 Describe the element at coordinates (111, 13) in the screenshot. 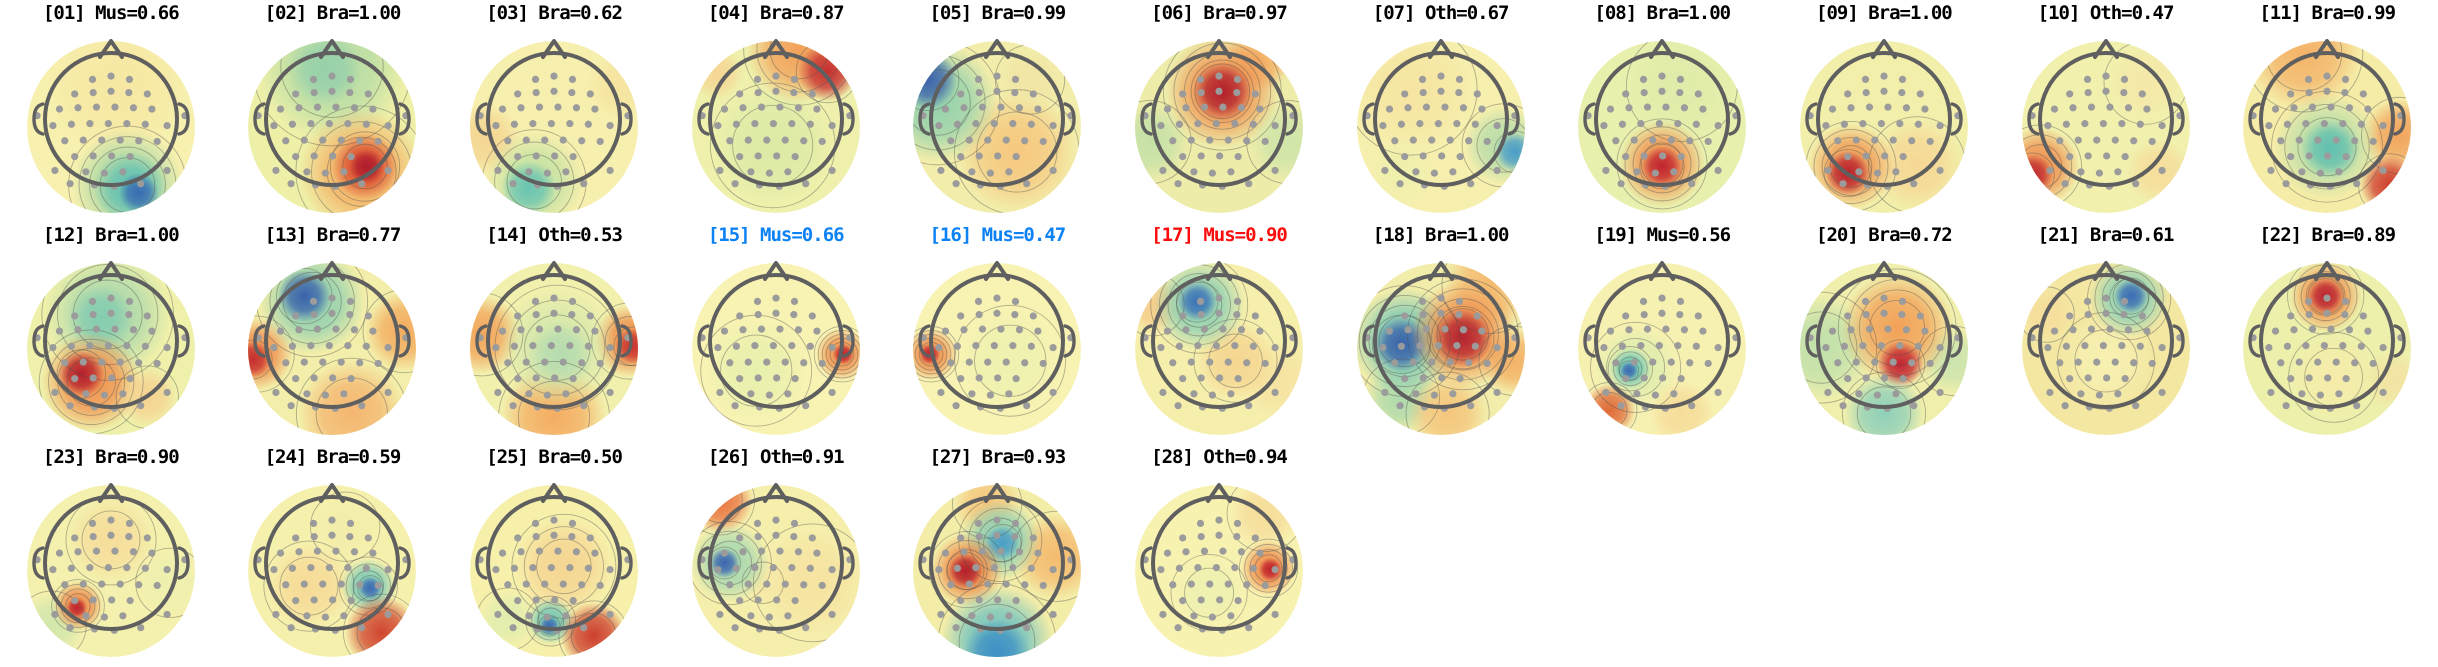

I see `component-title: [01] Mus=0.66` at that location.